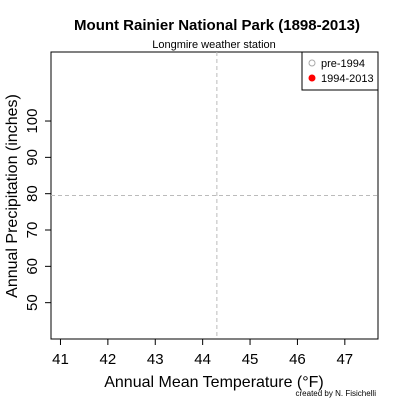 The width and height of the screenshot is (400, 400). I want to click on legend-box, so click(340, 71).